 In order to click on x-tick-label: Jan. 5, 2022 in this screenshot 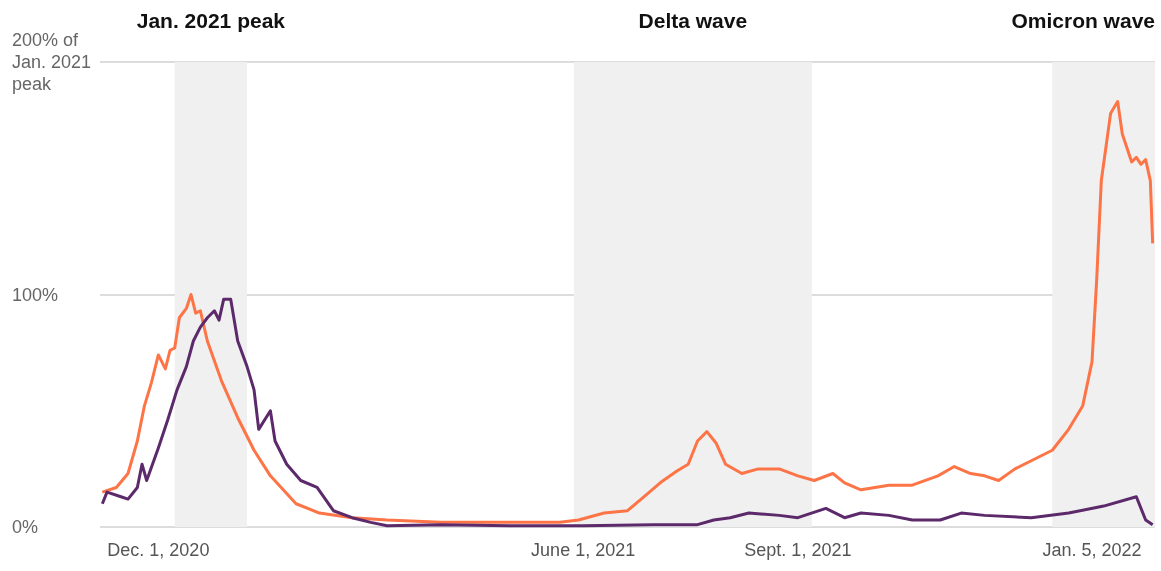, I will do `click(1092, 550)`.